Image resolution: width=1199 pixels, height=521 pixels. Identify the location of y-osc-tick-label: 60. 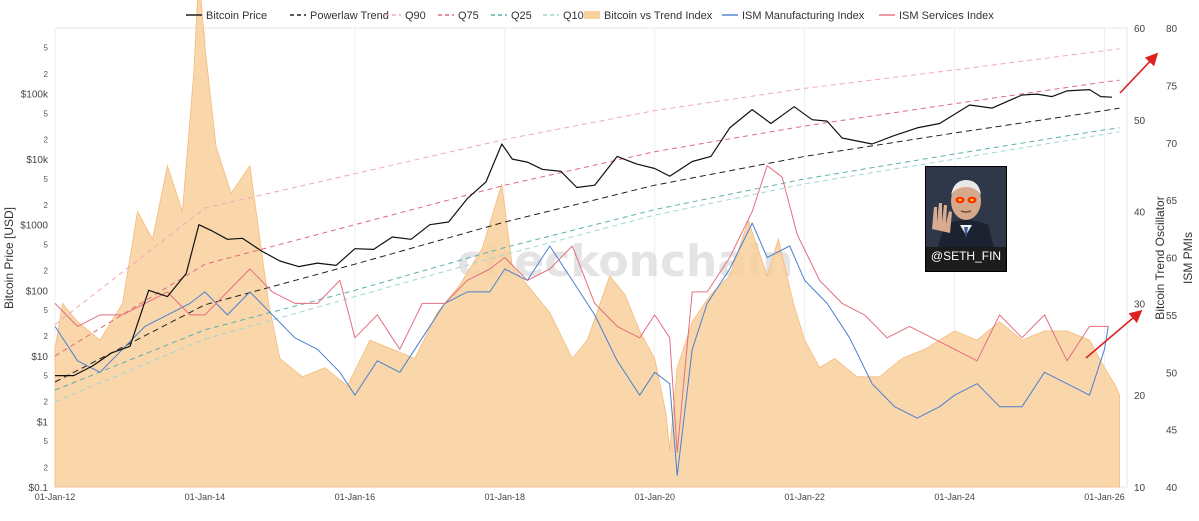
(1140, 29).